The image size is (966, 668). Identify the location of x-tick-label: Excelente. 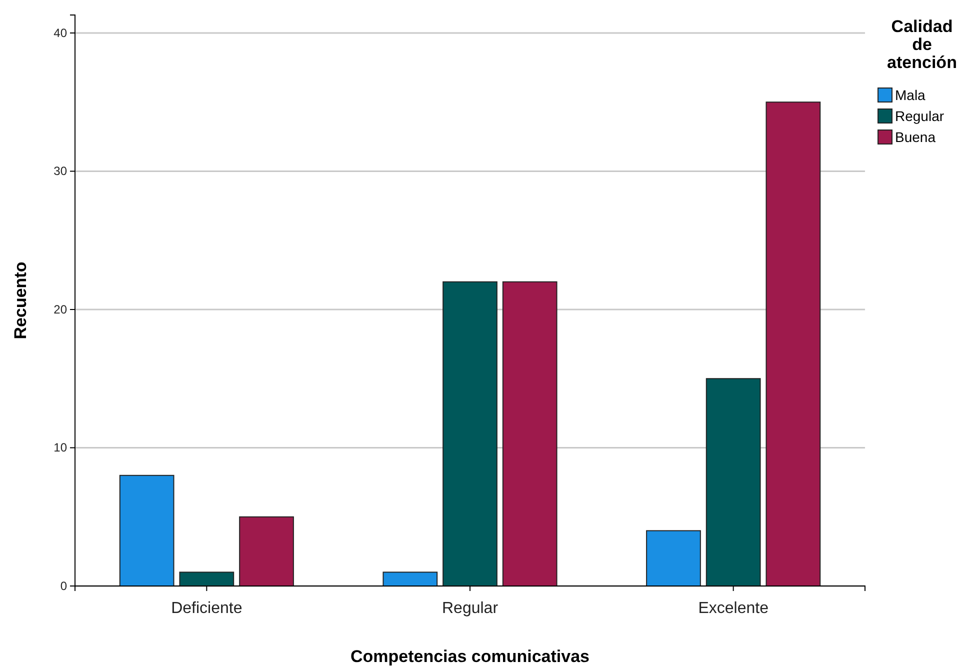
(733, 609).